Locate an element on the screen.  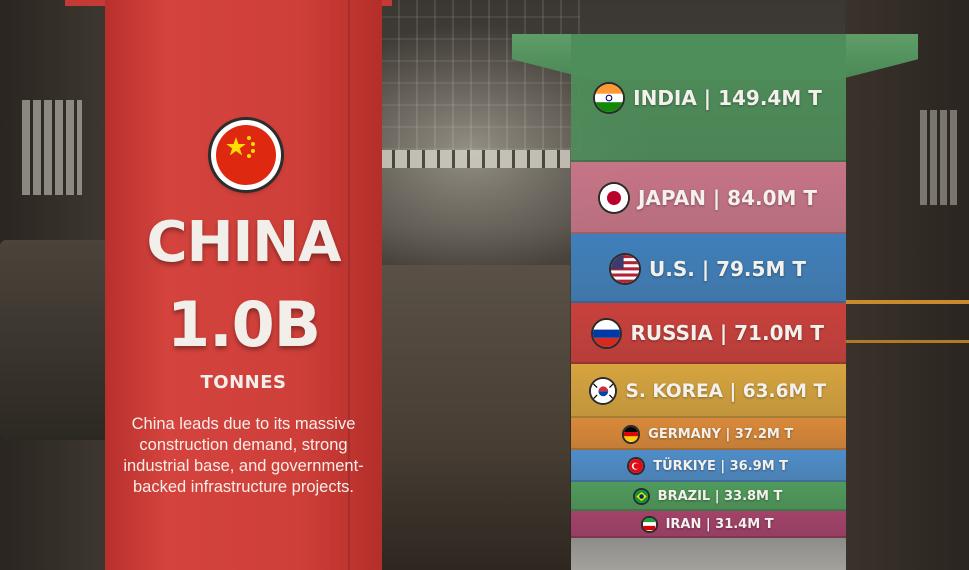
left-window is located at coordinates (52, 147).